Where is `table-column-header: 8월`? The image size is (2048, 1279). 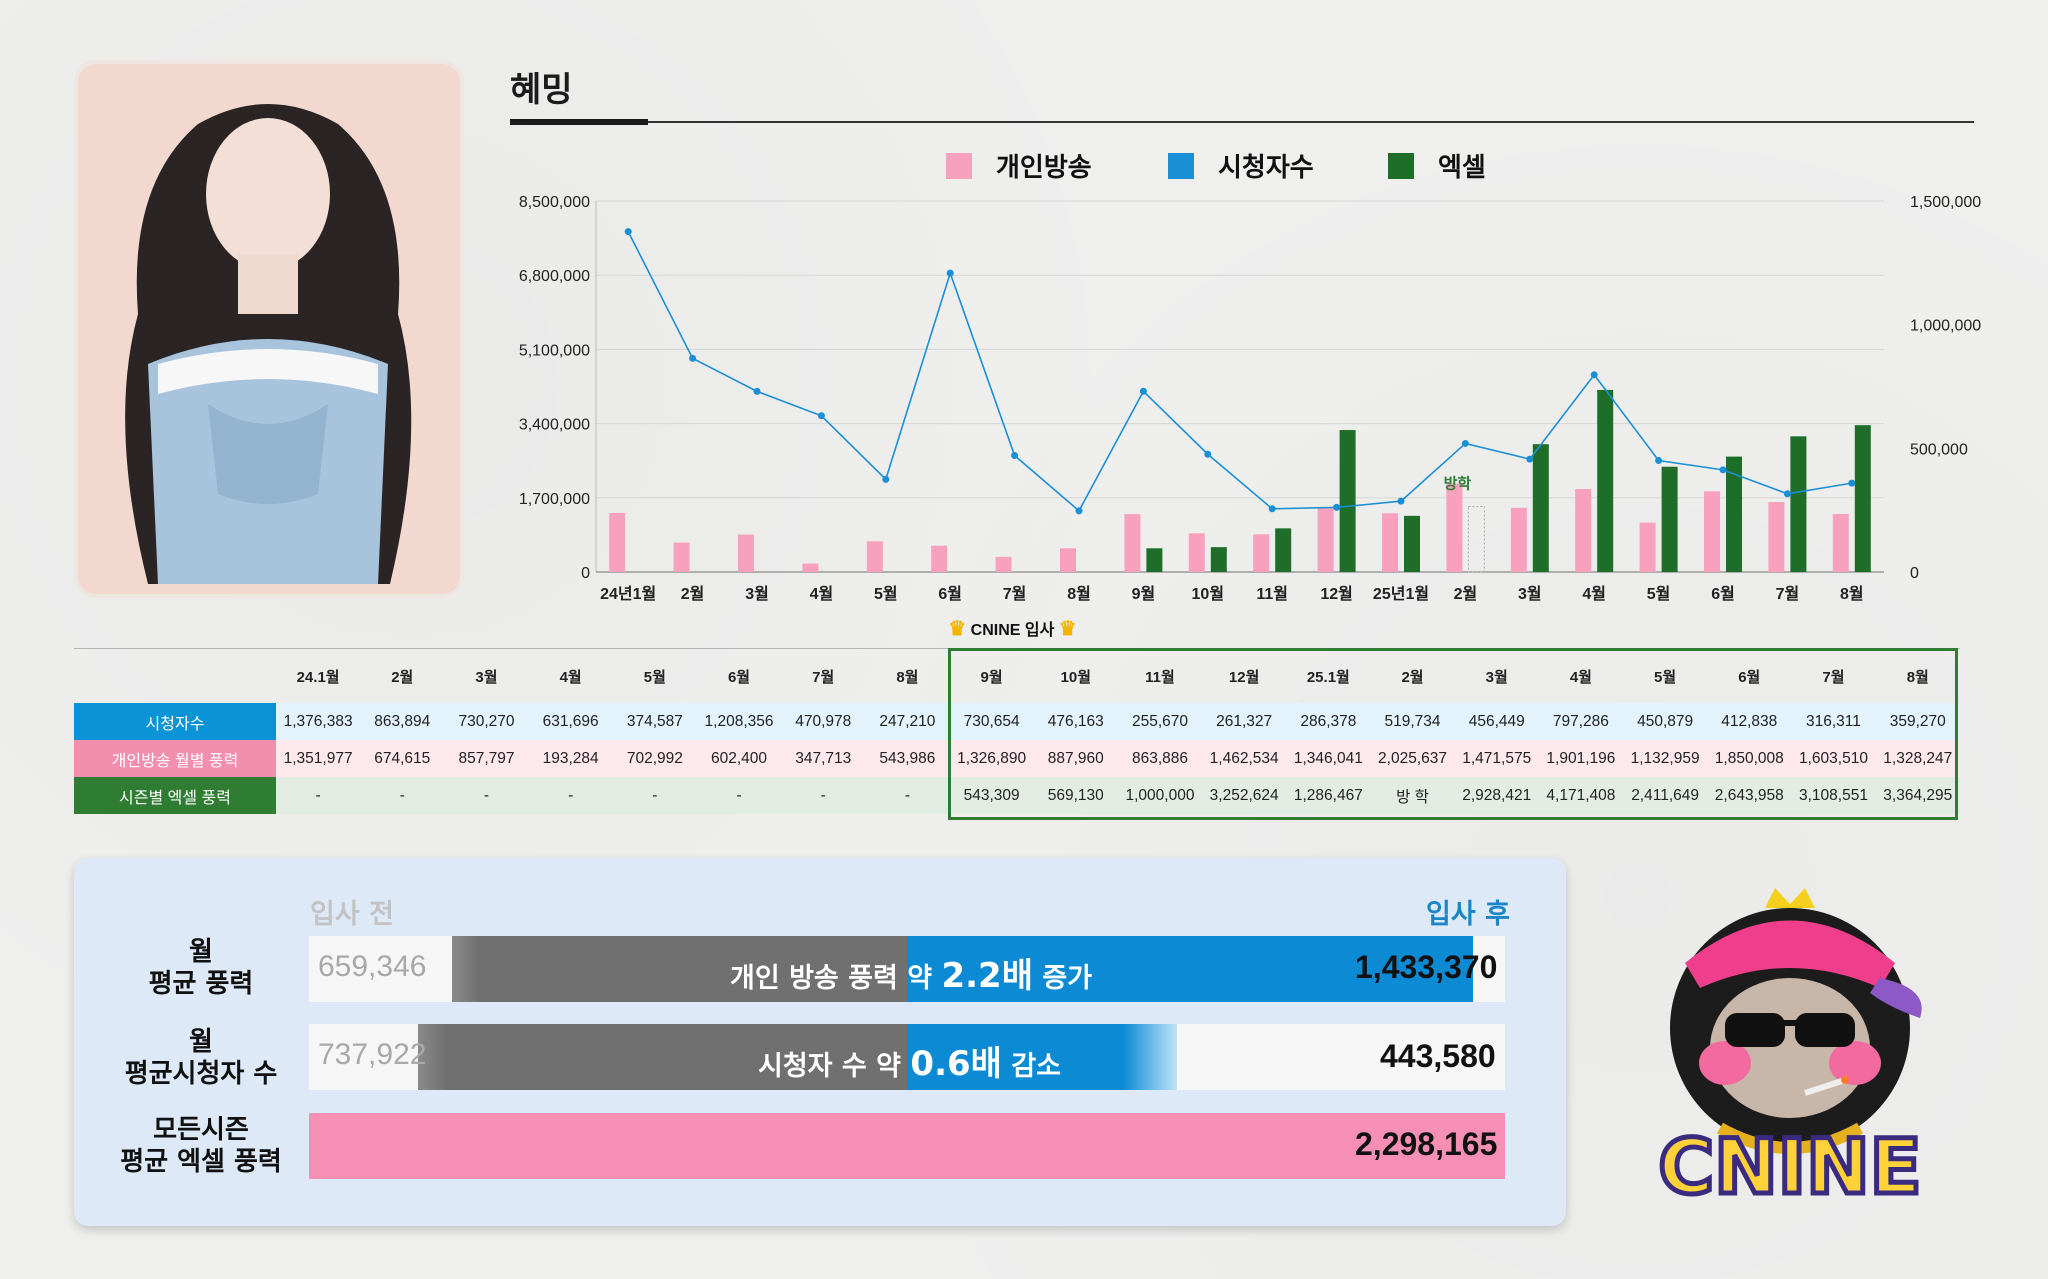
table-column-header: 8월 is located at coordinates (907, 675).